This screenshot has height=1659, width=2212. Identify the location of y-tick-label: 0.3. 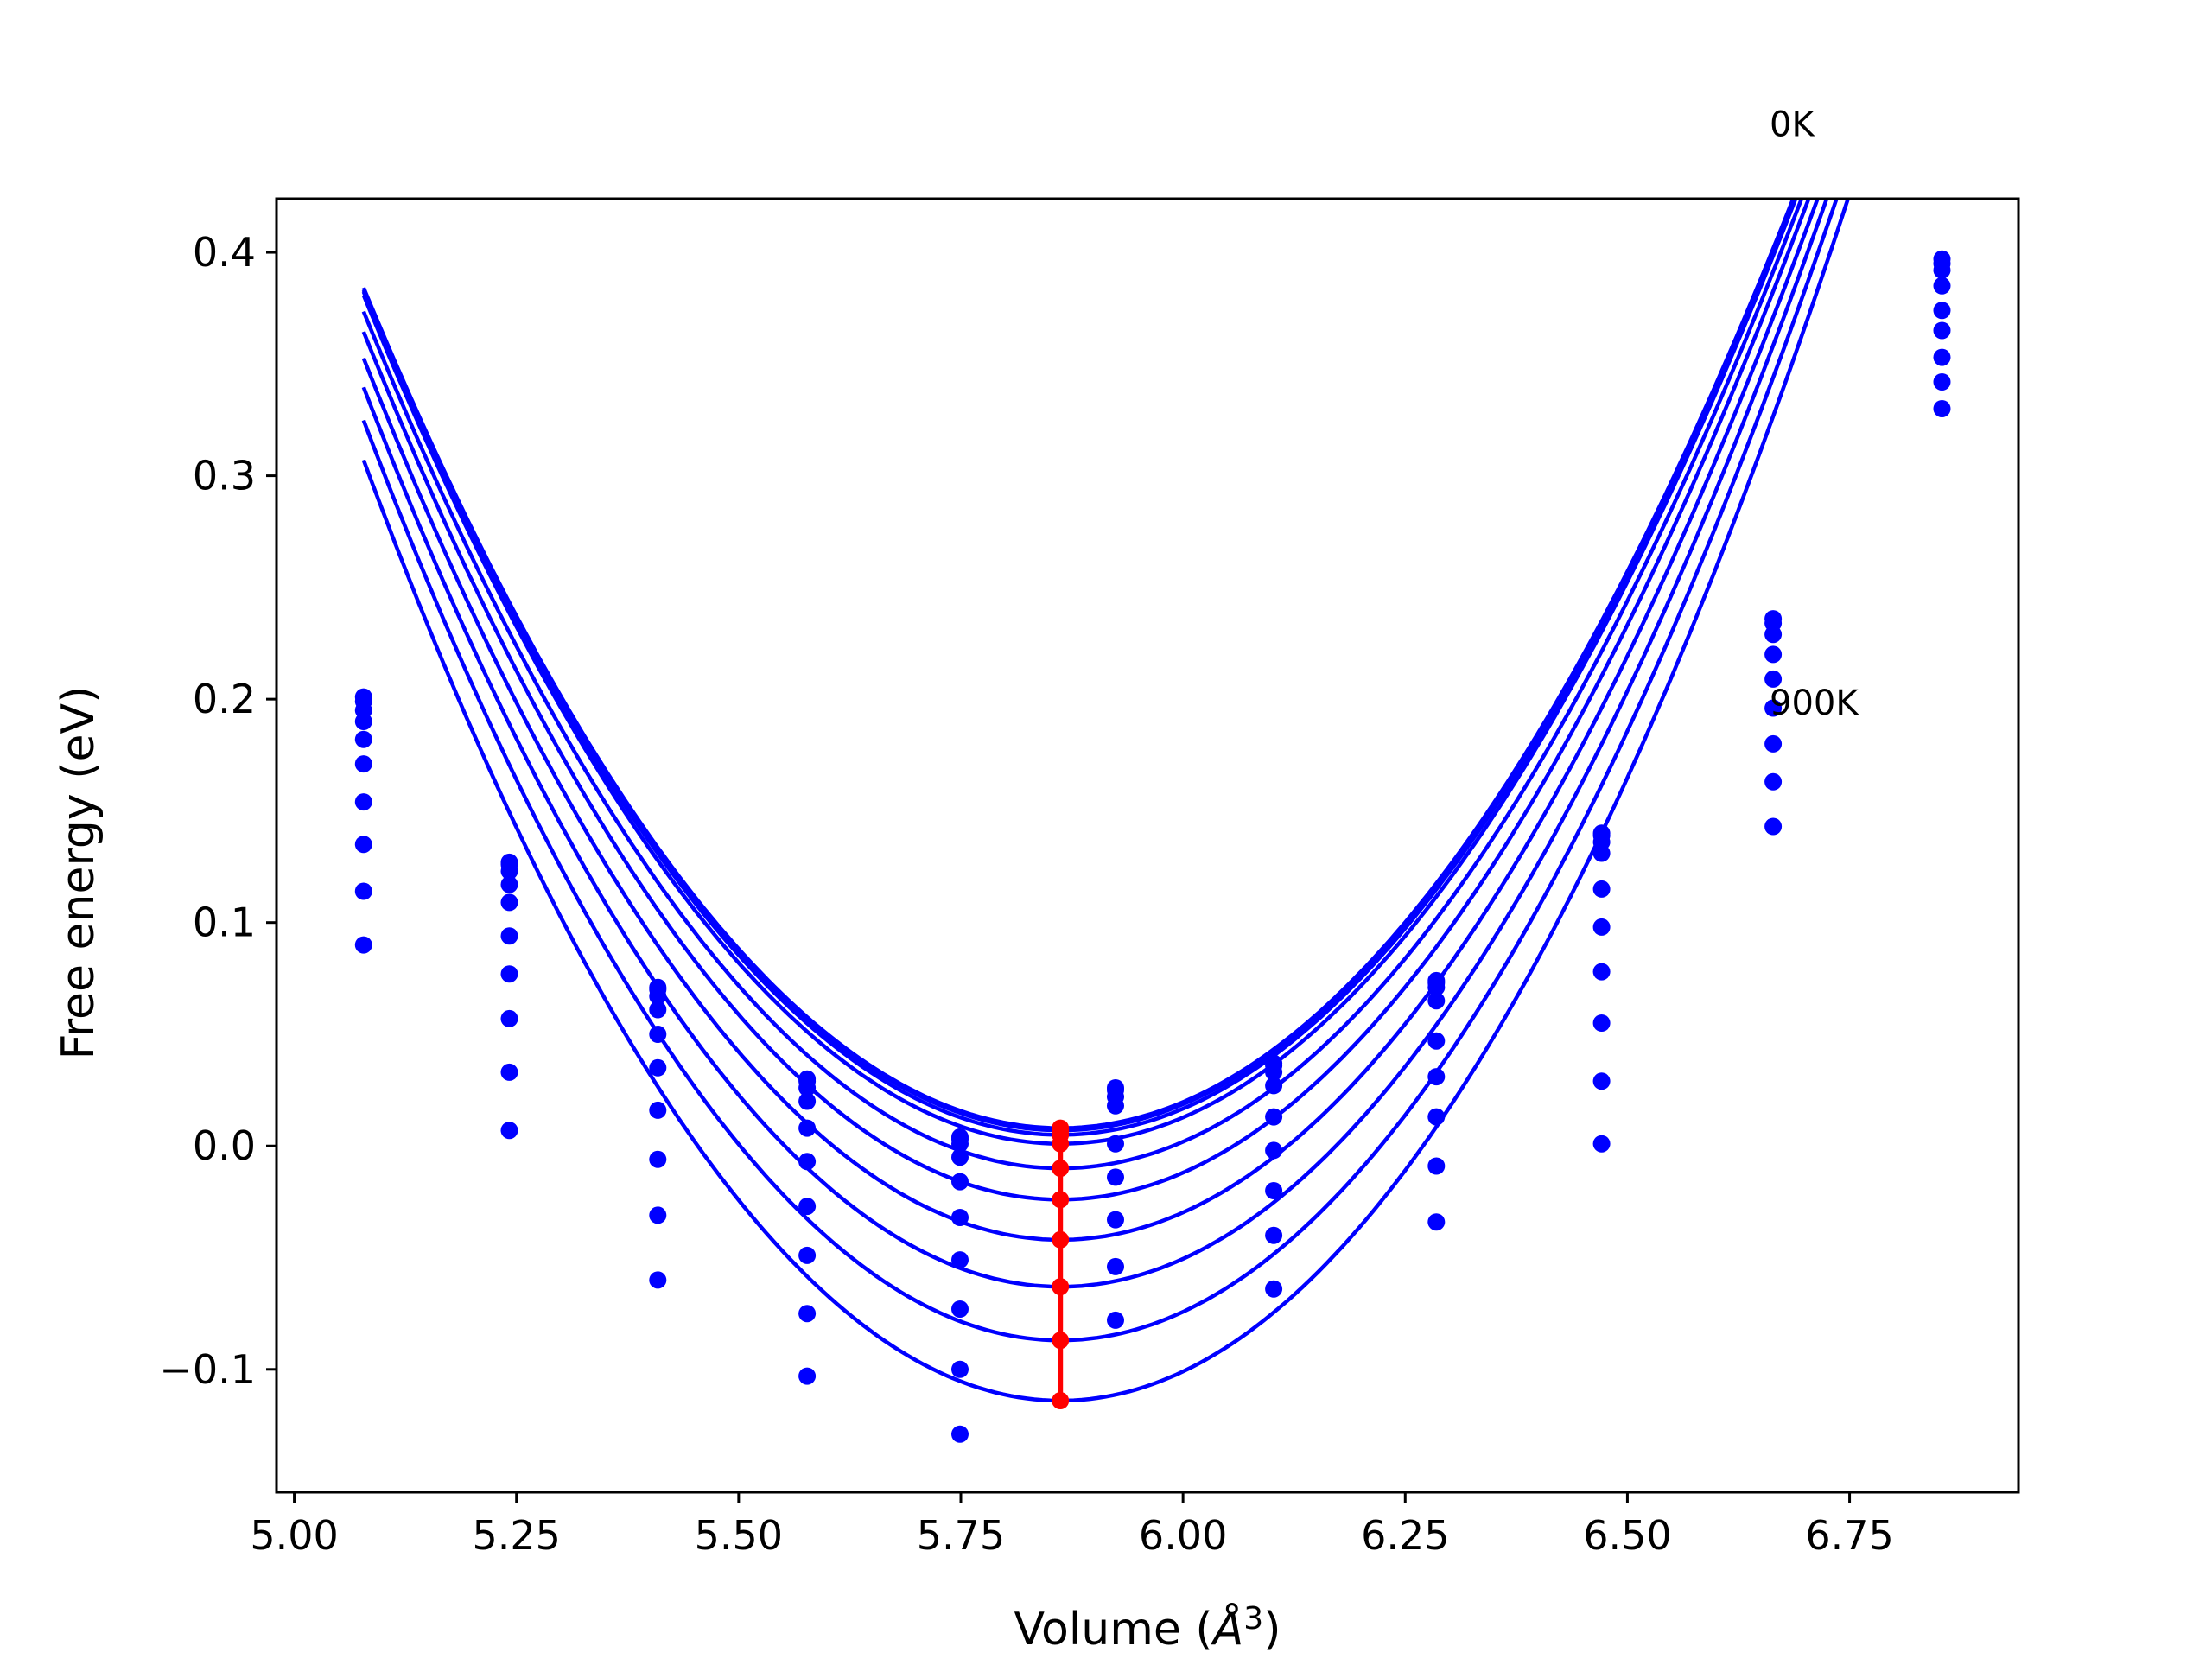
(224, 476).